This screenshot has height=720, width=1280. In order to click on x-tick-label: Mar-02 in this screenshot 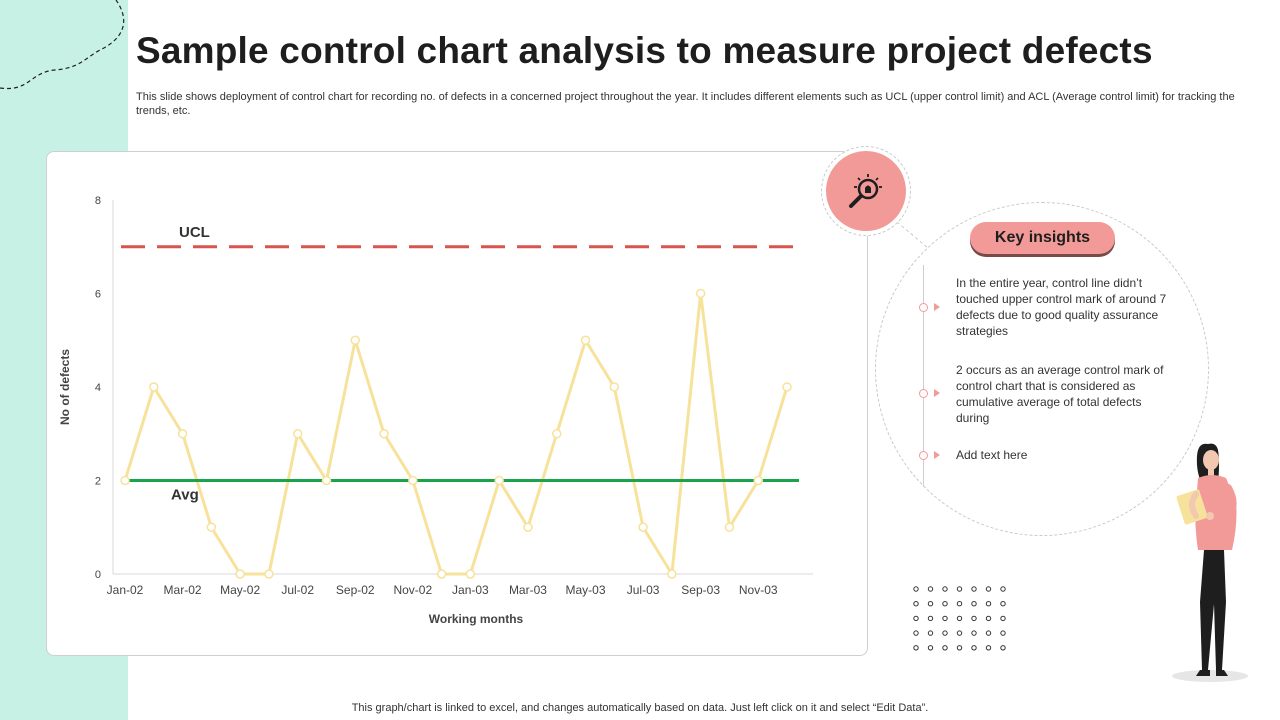, I will do `click(183, 590)`.